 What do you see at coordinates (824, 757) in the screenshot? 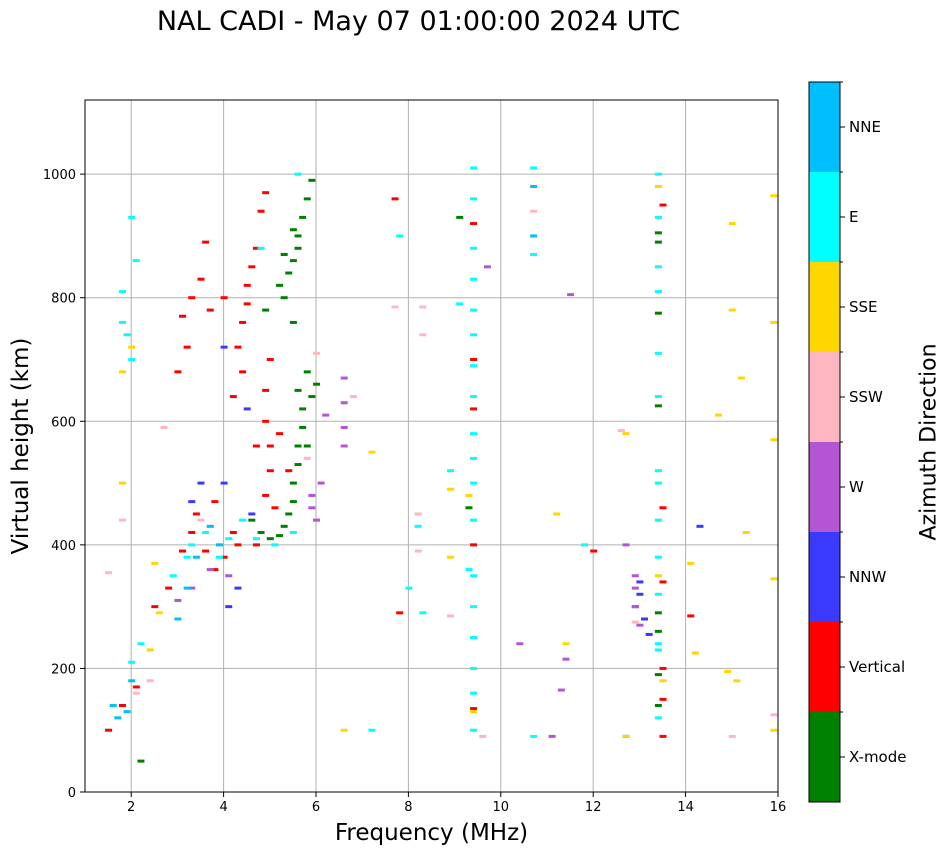
I see `colorbar-segment-x-mode` at bounding box center [824, 757].